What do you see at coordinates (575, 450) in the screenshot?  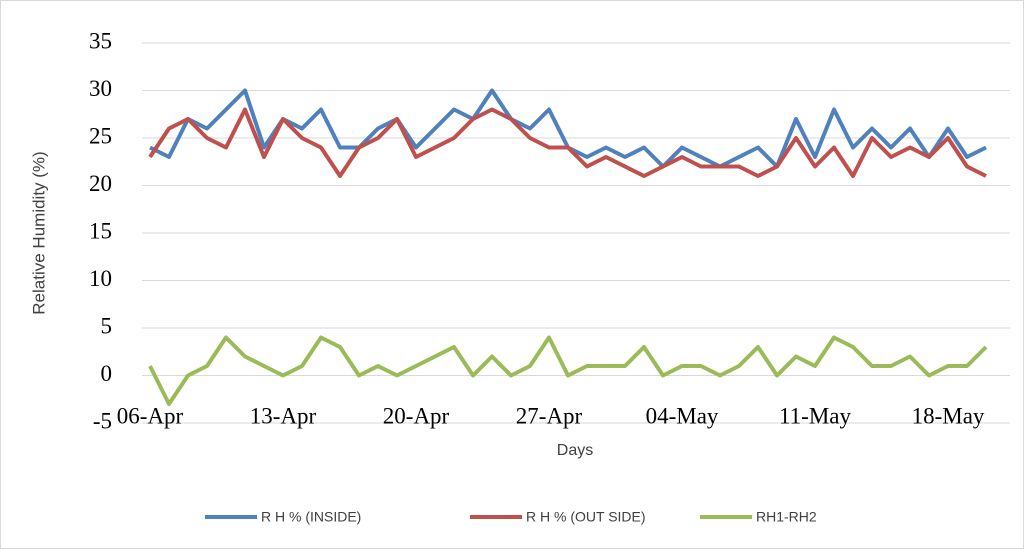 I see `x-axis-title: Days` at bounding box center [575, 450].